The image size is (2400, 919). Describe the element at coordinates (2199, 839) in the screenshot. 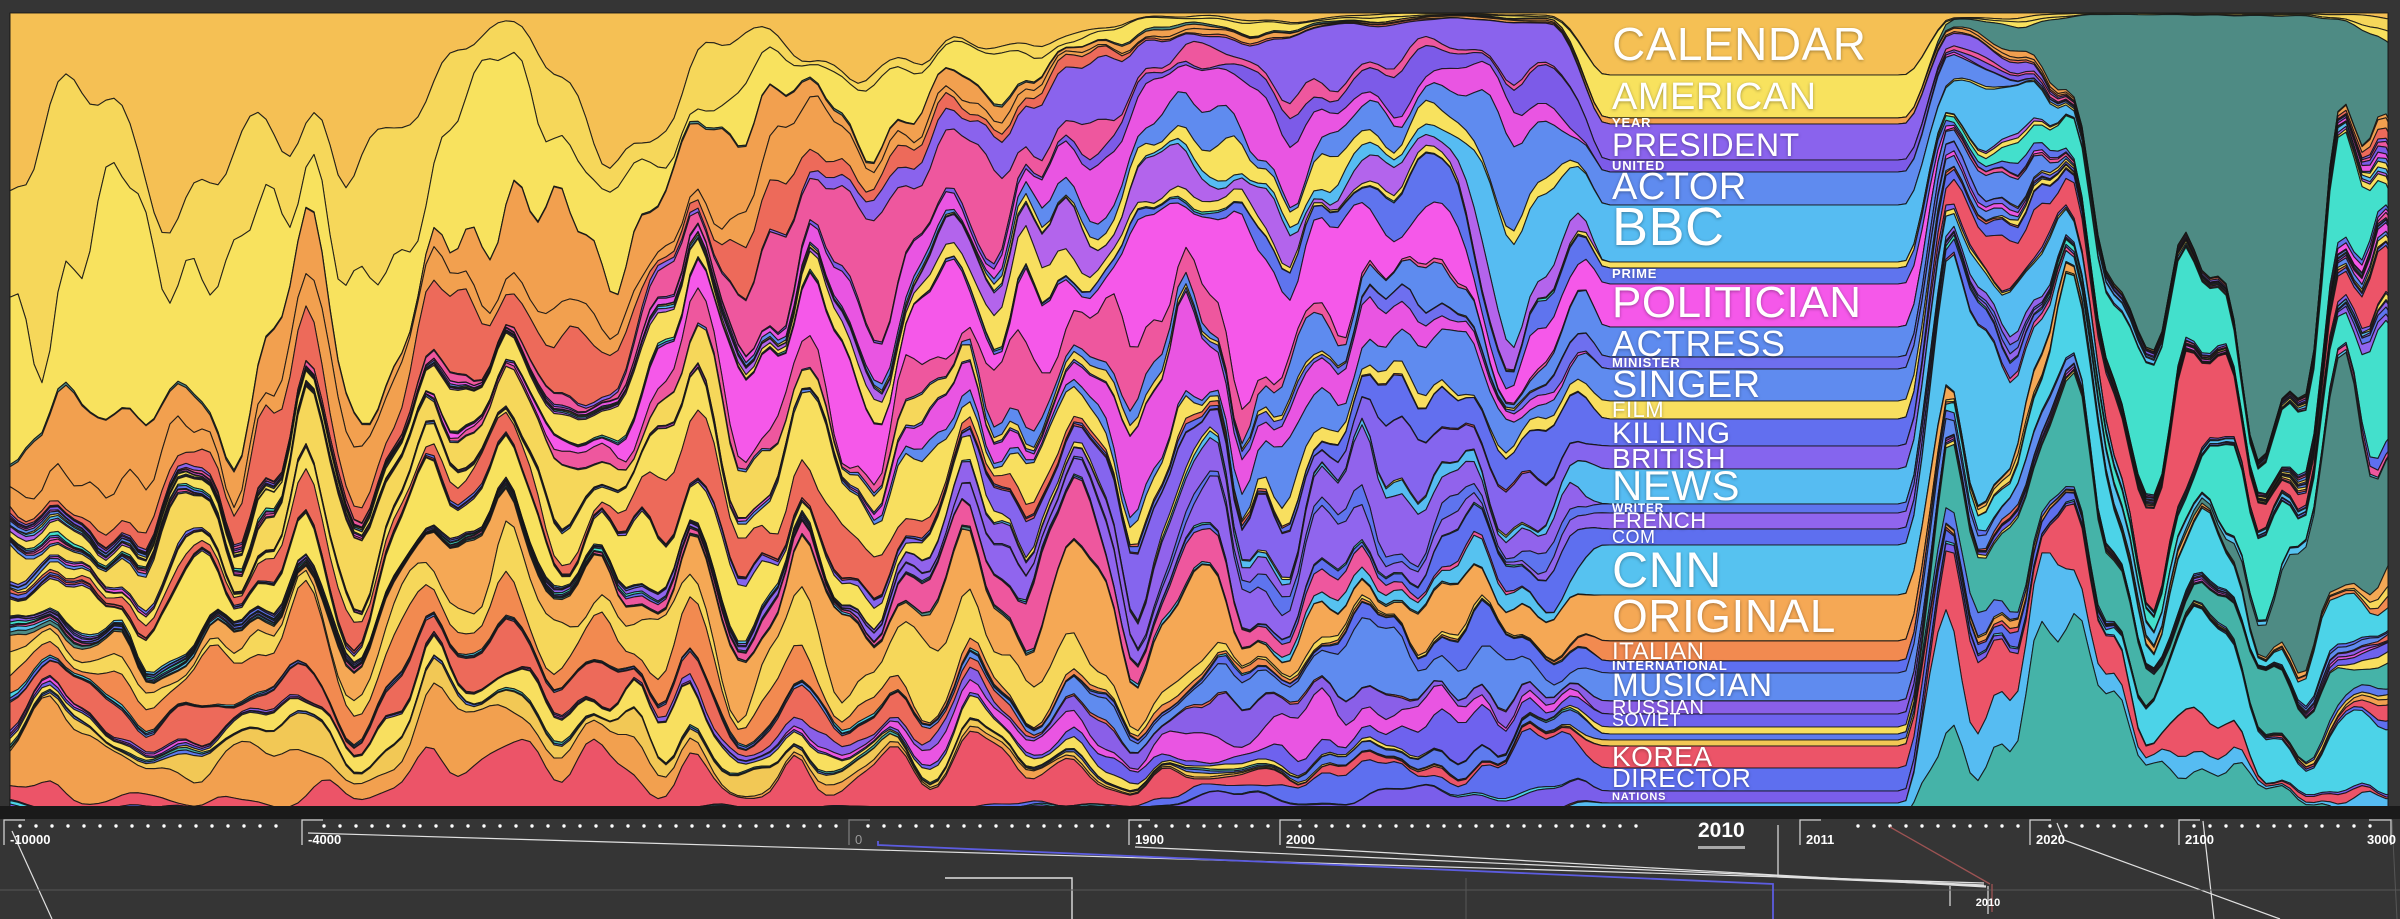

I see `timeline-tick-2100: 2100` at that location.